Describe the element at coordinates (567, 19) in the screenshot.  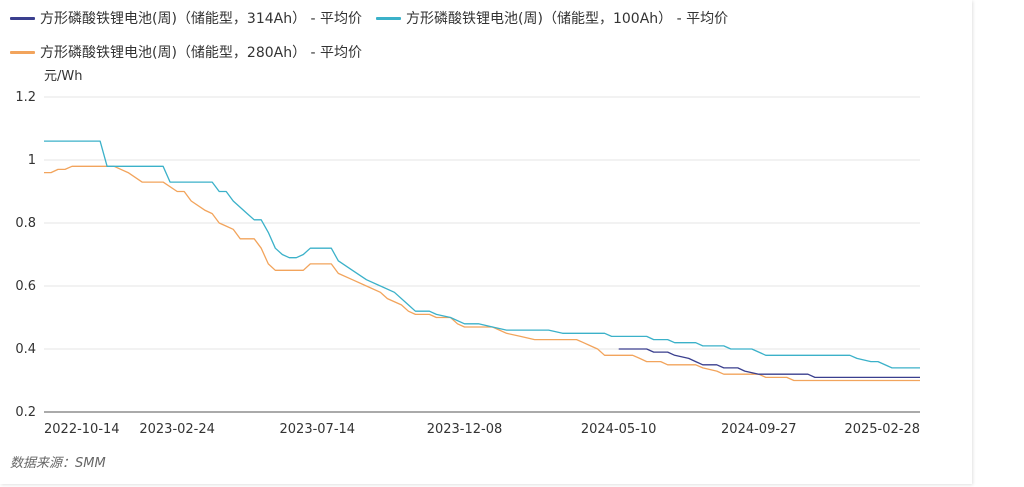
I see `legend-label-100ah: 方形磷酸铁锂电池(周)（储能型，100Ah） - 平均价` at that location.